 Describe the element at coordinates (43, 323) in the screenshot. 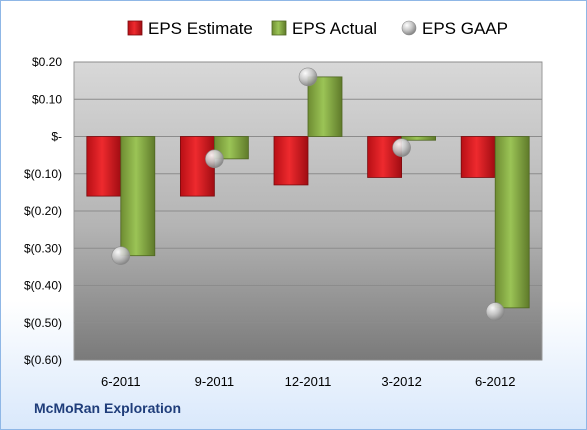

I see `y-tick-label: $(0.50)` at that location.